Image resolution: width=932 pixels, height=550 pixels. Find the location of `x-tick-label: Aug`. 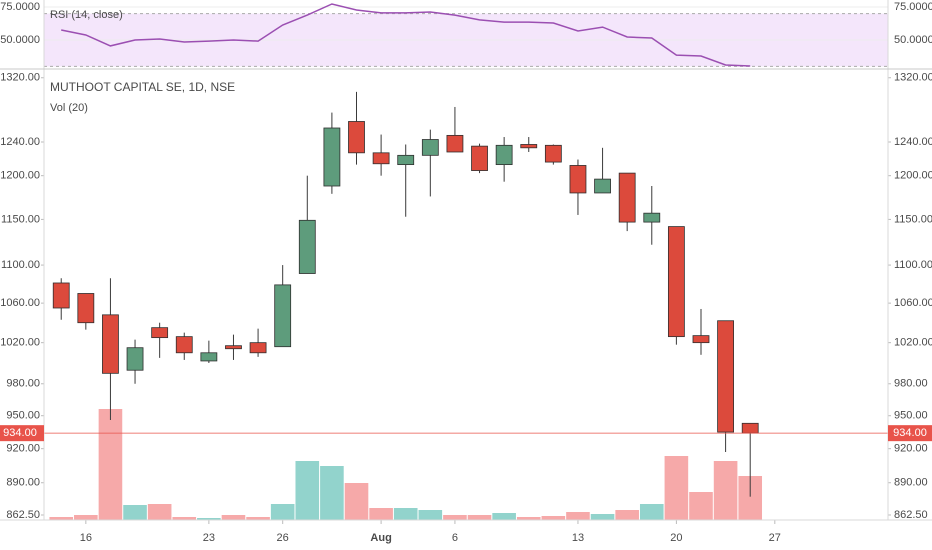

x-tick-label: Aug is located at coordinates (380, 538).